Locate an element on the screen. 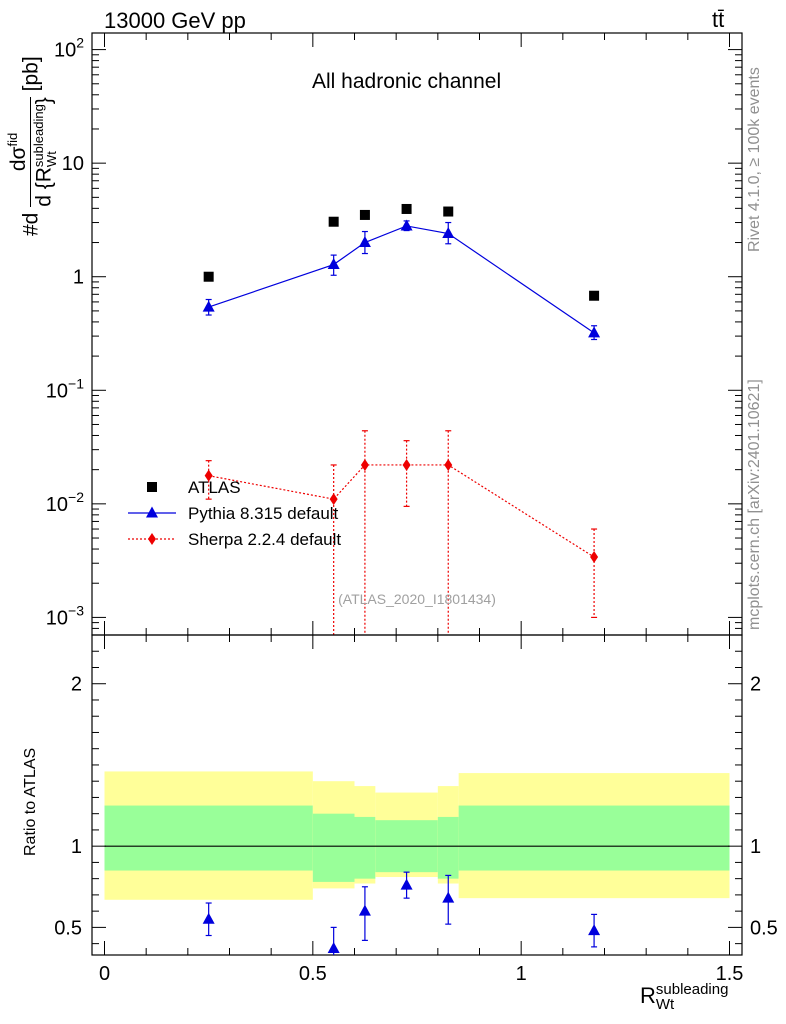  ylabel-den-d: d is located at coordinates (44, 201).